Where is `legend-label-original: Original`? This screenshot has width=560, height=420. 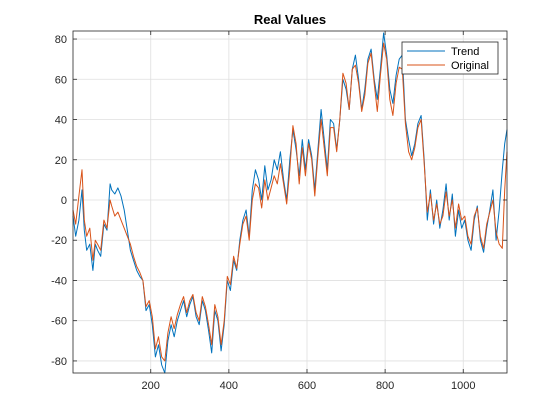 legend-label-original: Original is located at coordinates (470, 66).